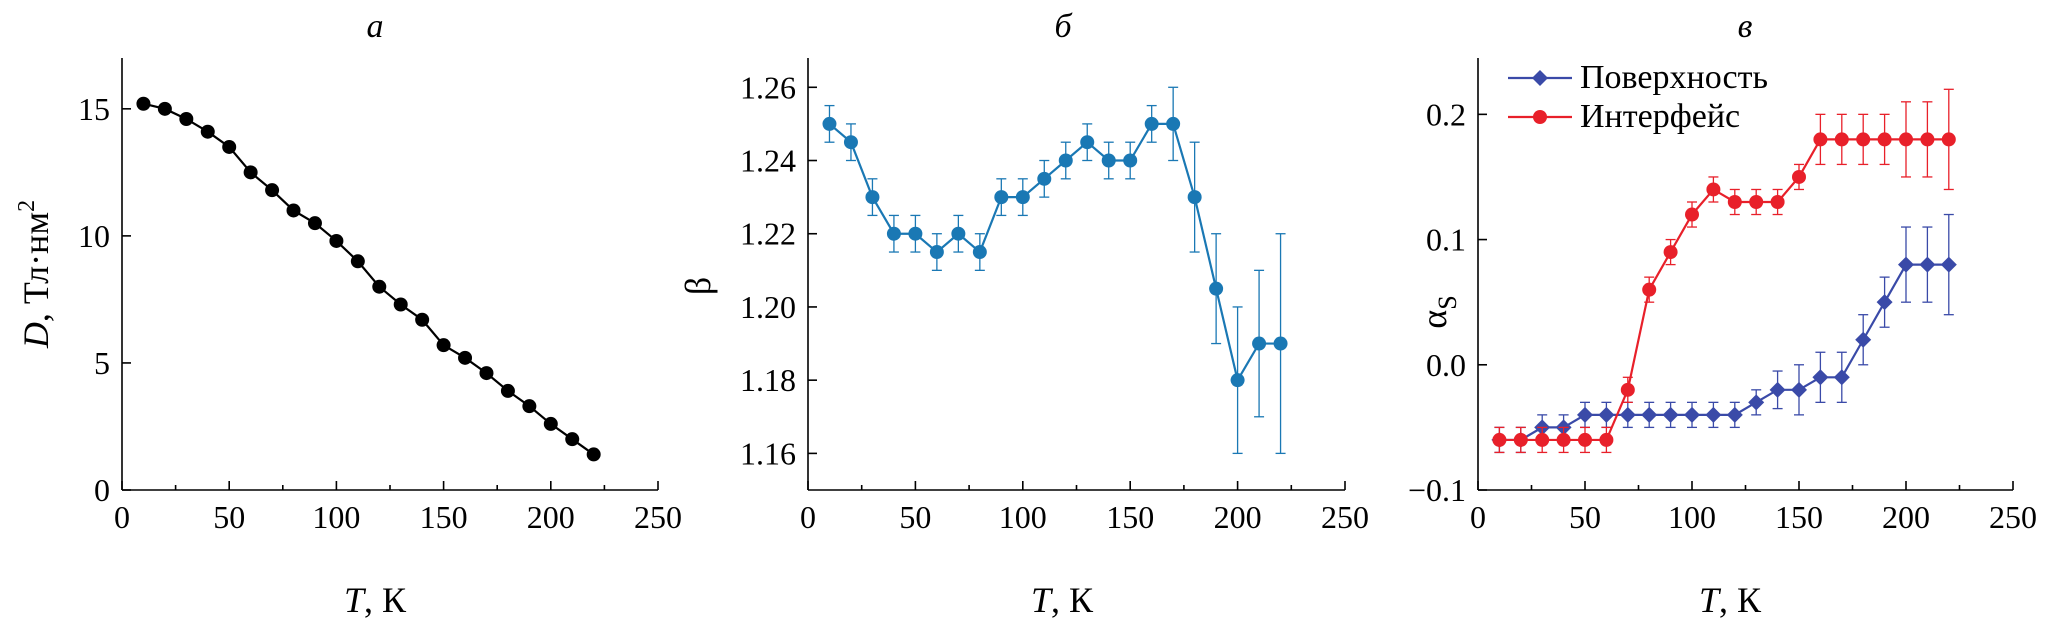 This screenshot has height=632, width=2067. I want to click on panel-c-y-tick-label: −0.1, so click(1437, 490).